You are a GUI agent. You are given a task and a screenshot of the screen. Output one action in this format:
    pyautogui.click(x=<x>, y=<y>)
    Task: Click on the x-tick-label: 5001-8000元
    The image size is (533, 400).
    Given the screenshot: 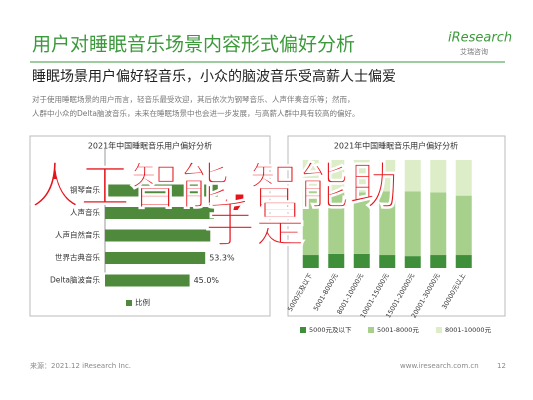 What is the action you would take?
    pyautogui.click(x=326, y=292)
    